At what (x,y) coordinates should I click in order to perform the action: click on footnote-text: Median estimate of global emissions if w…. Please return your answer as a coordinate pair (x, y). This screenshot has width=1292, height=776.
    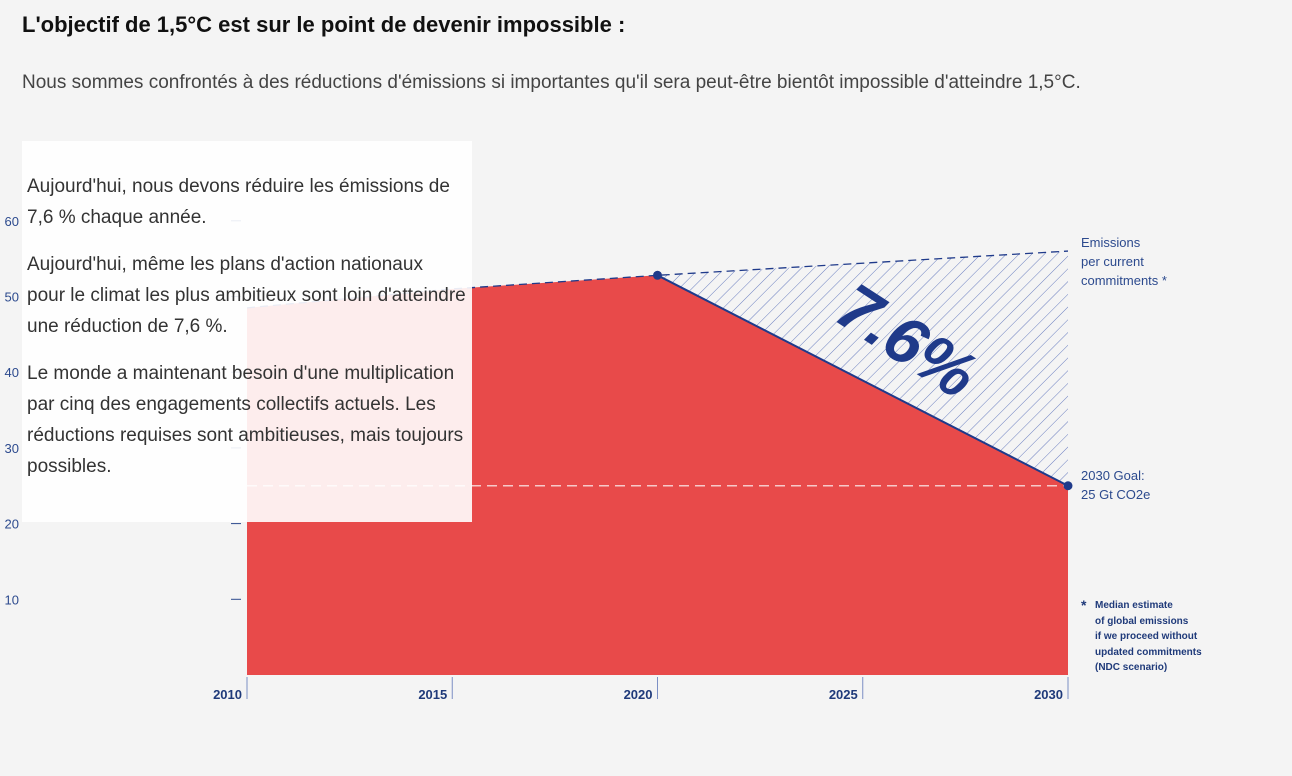
    Looking at the image, I should click on (1148, 636).